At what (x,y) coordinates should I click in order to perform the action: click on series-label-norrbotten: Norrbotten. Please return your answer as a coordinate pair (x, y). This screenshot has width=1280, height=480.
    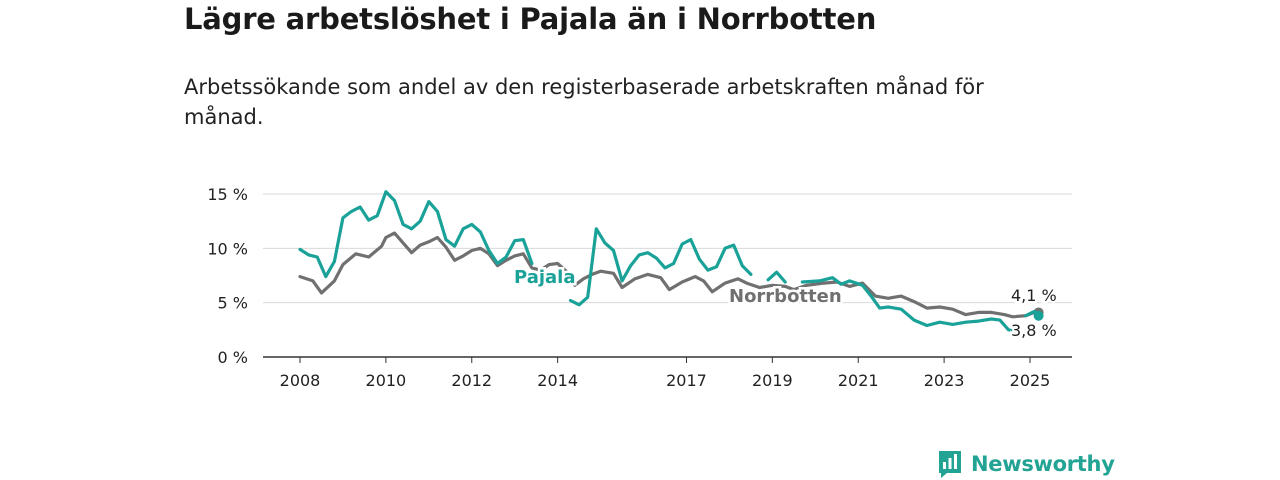
    Looking at the image, I should click on (785, 296).